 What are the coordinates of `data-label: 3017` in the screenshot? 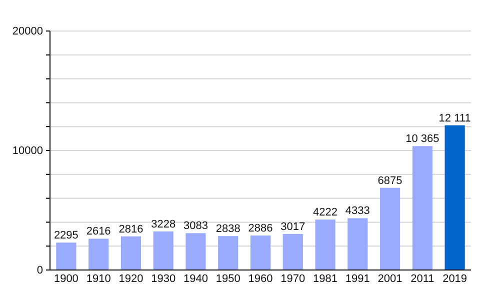 It's located at (293, 226).